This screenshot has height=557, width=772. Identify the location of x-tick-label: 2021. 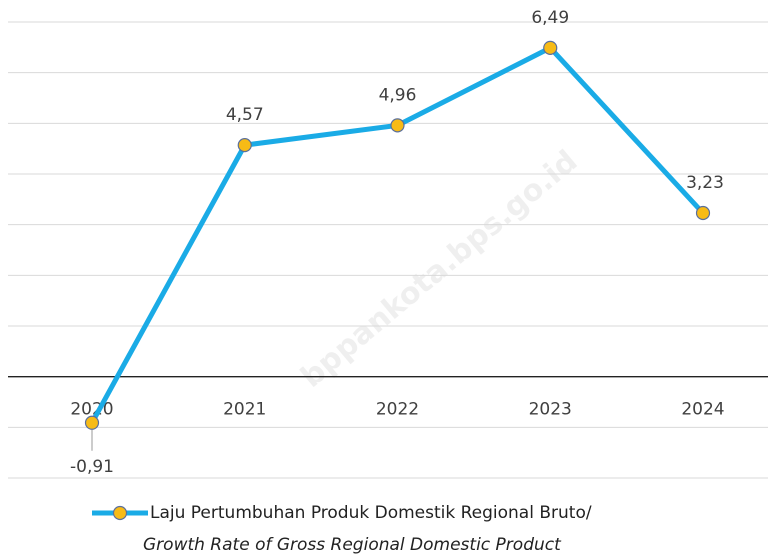
(244, 410).